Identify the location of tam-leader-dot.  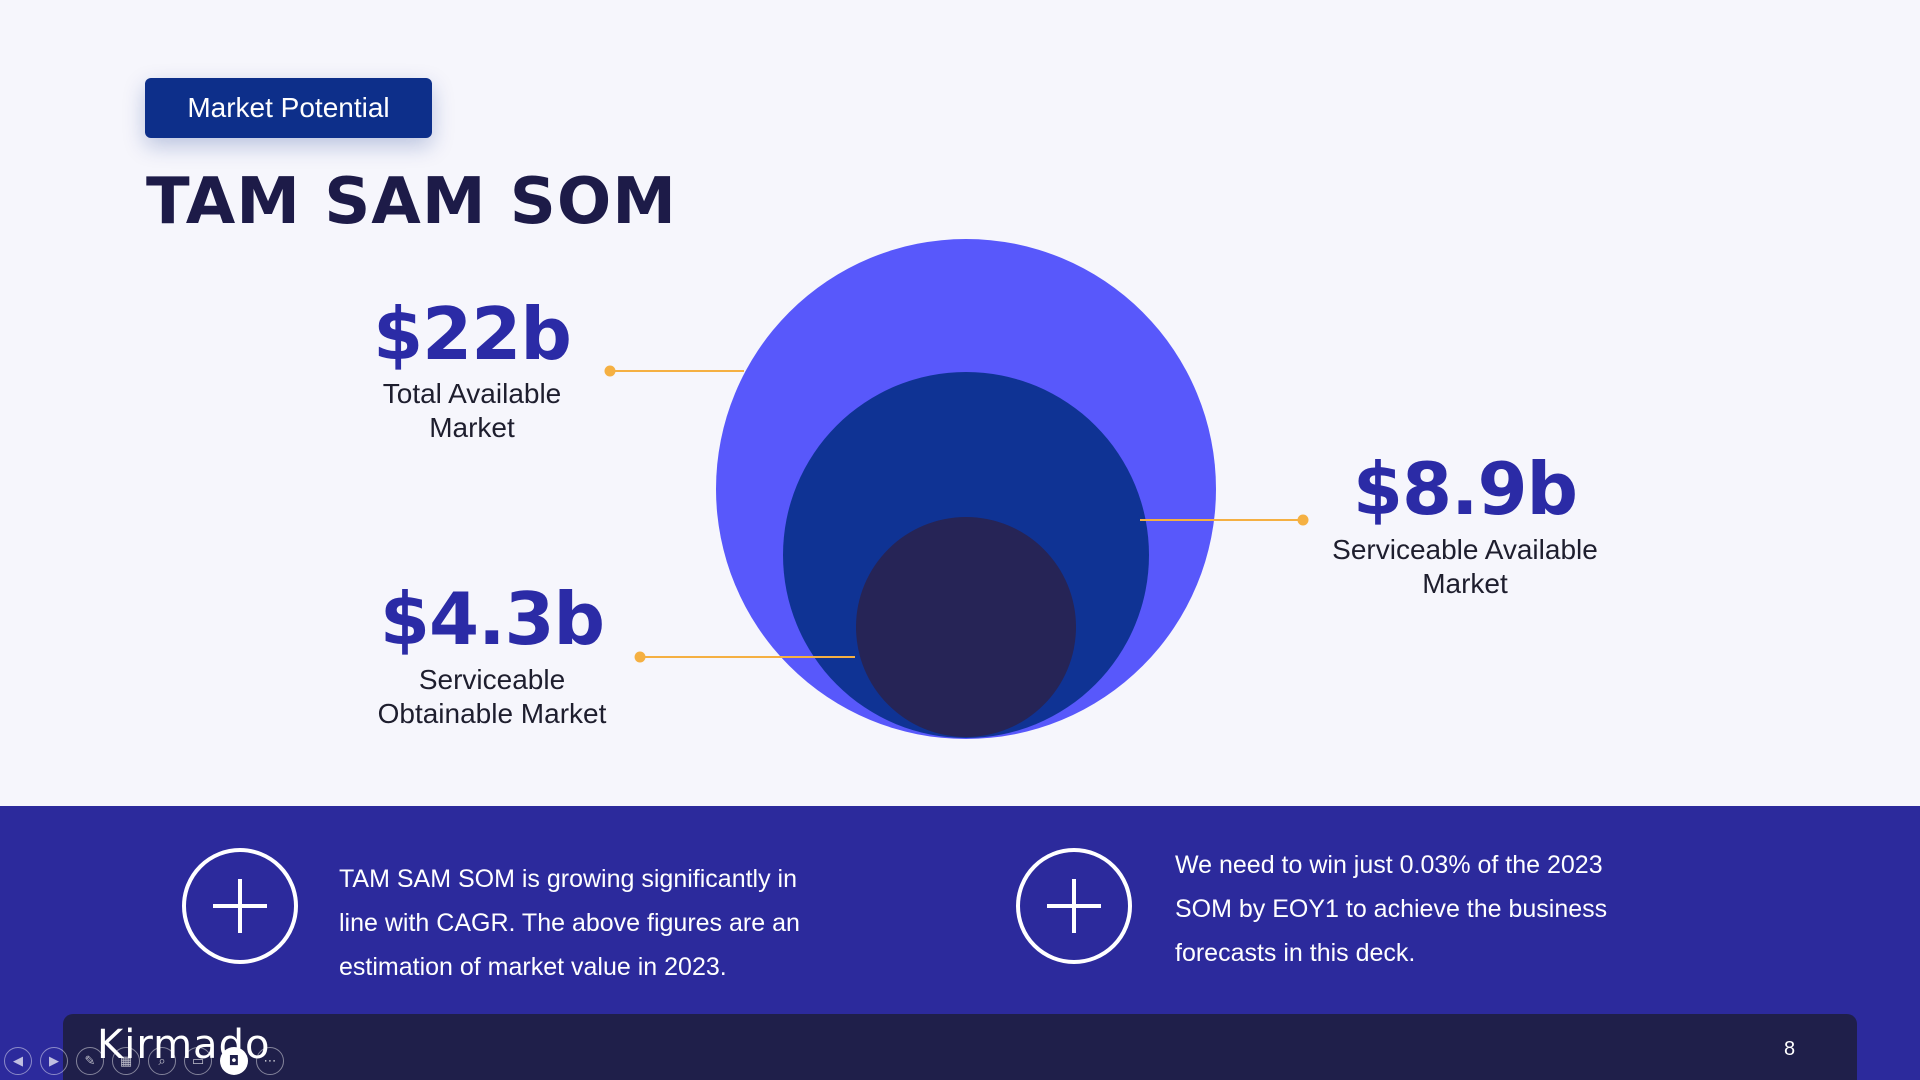
(610, 371).